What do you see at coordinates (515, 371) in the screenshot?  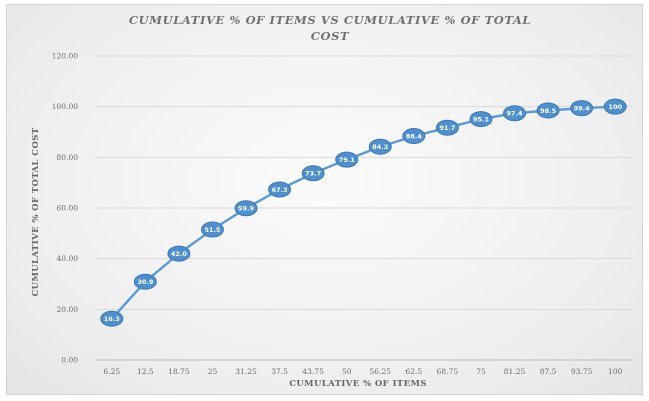 I see `x-tick-label: 81.25` at bounding box center [515, 371].